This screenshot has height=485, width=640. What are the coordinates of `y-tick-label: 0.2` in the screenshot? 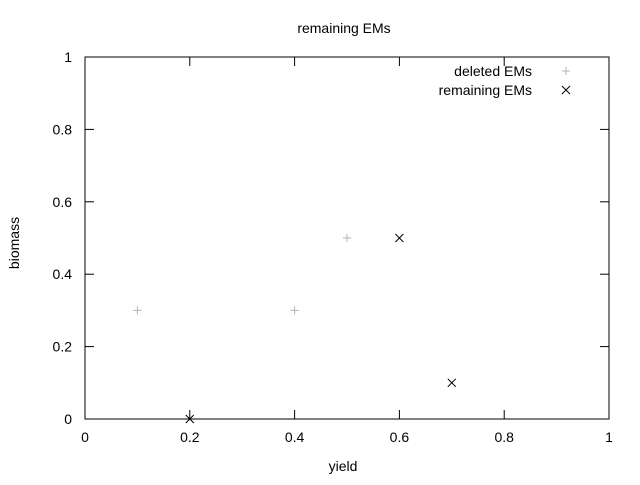 It's located at (63, 347).